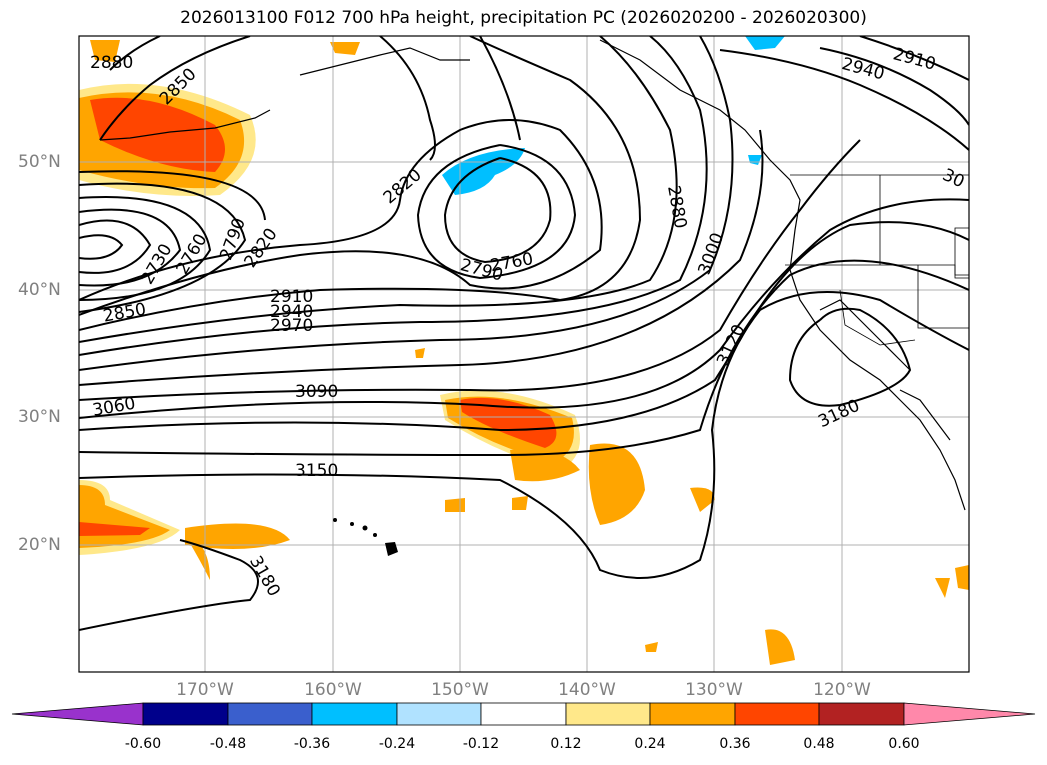 The width and height of the screenshot is (1047, 765). Describe the element at coordinates (39, 162) in the screenshot. I see `lat-label: 50°N` at that location.